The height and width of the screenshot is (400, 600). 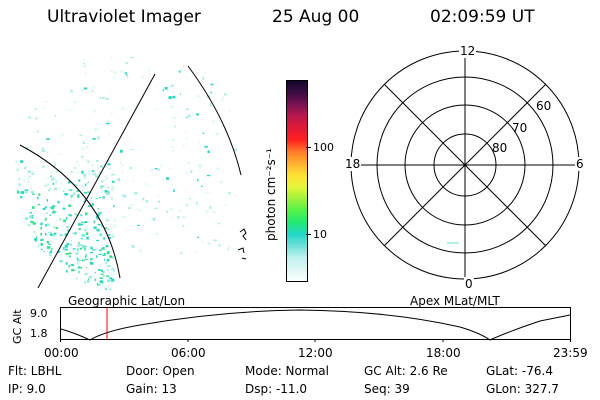 What do you see at coordinates (387, 389) in the screenshot?
I see `seq-info: Seq: 39` at bounding box center [387, 389].